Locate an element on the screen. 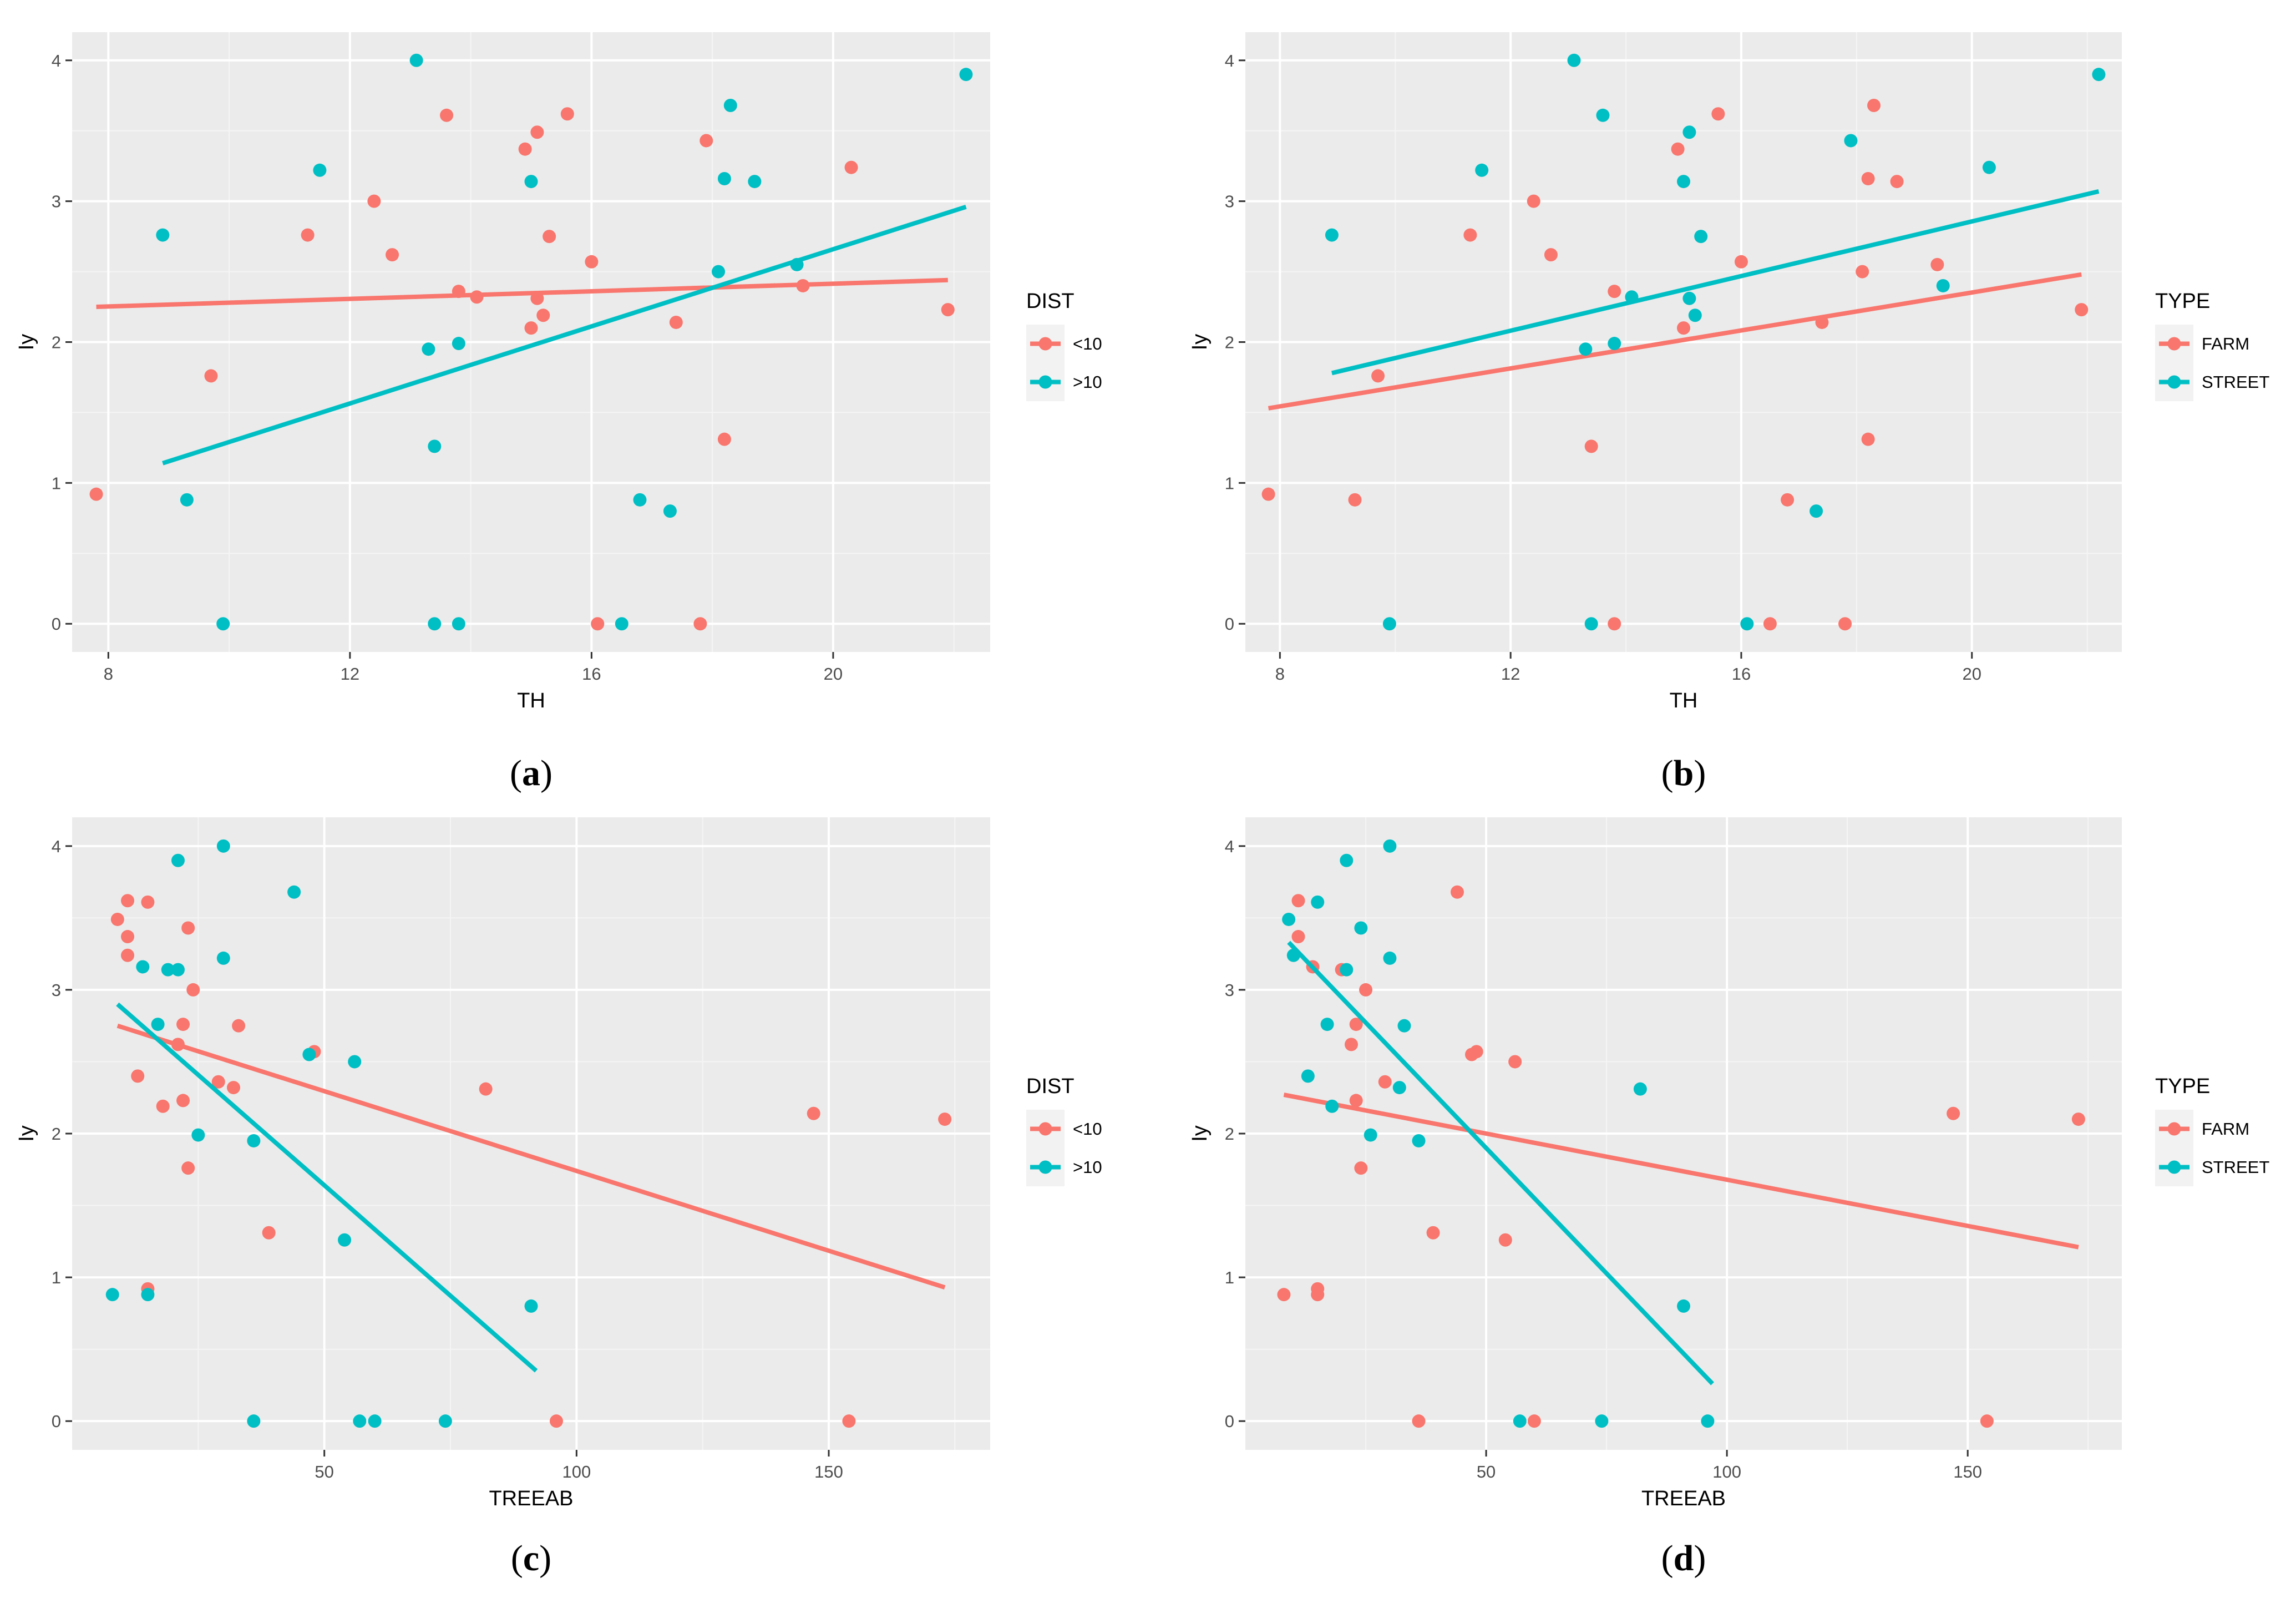 The height and width of the screenshot is (1598, 2296). x-axis-title: TH is located at coordinates (531, 700).